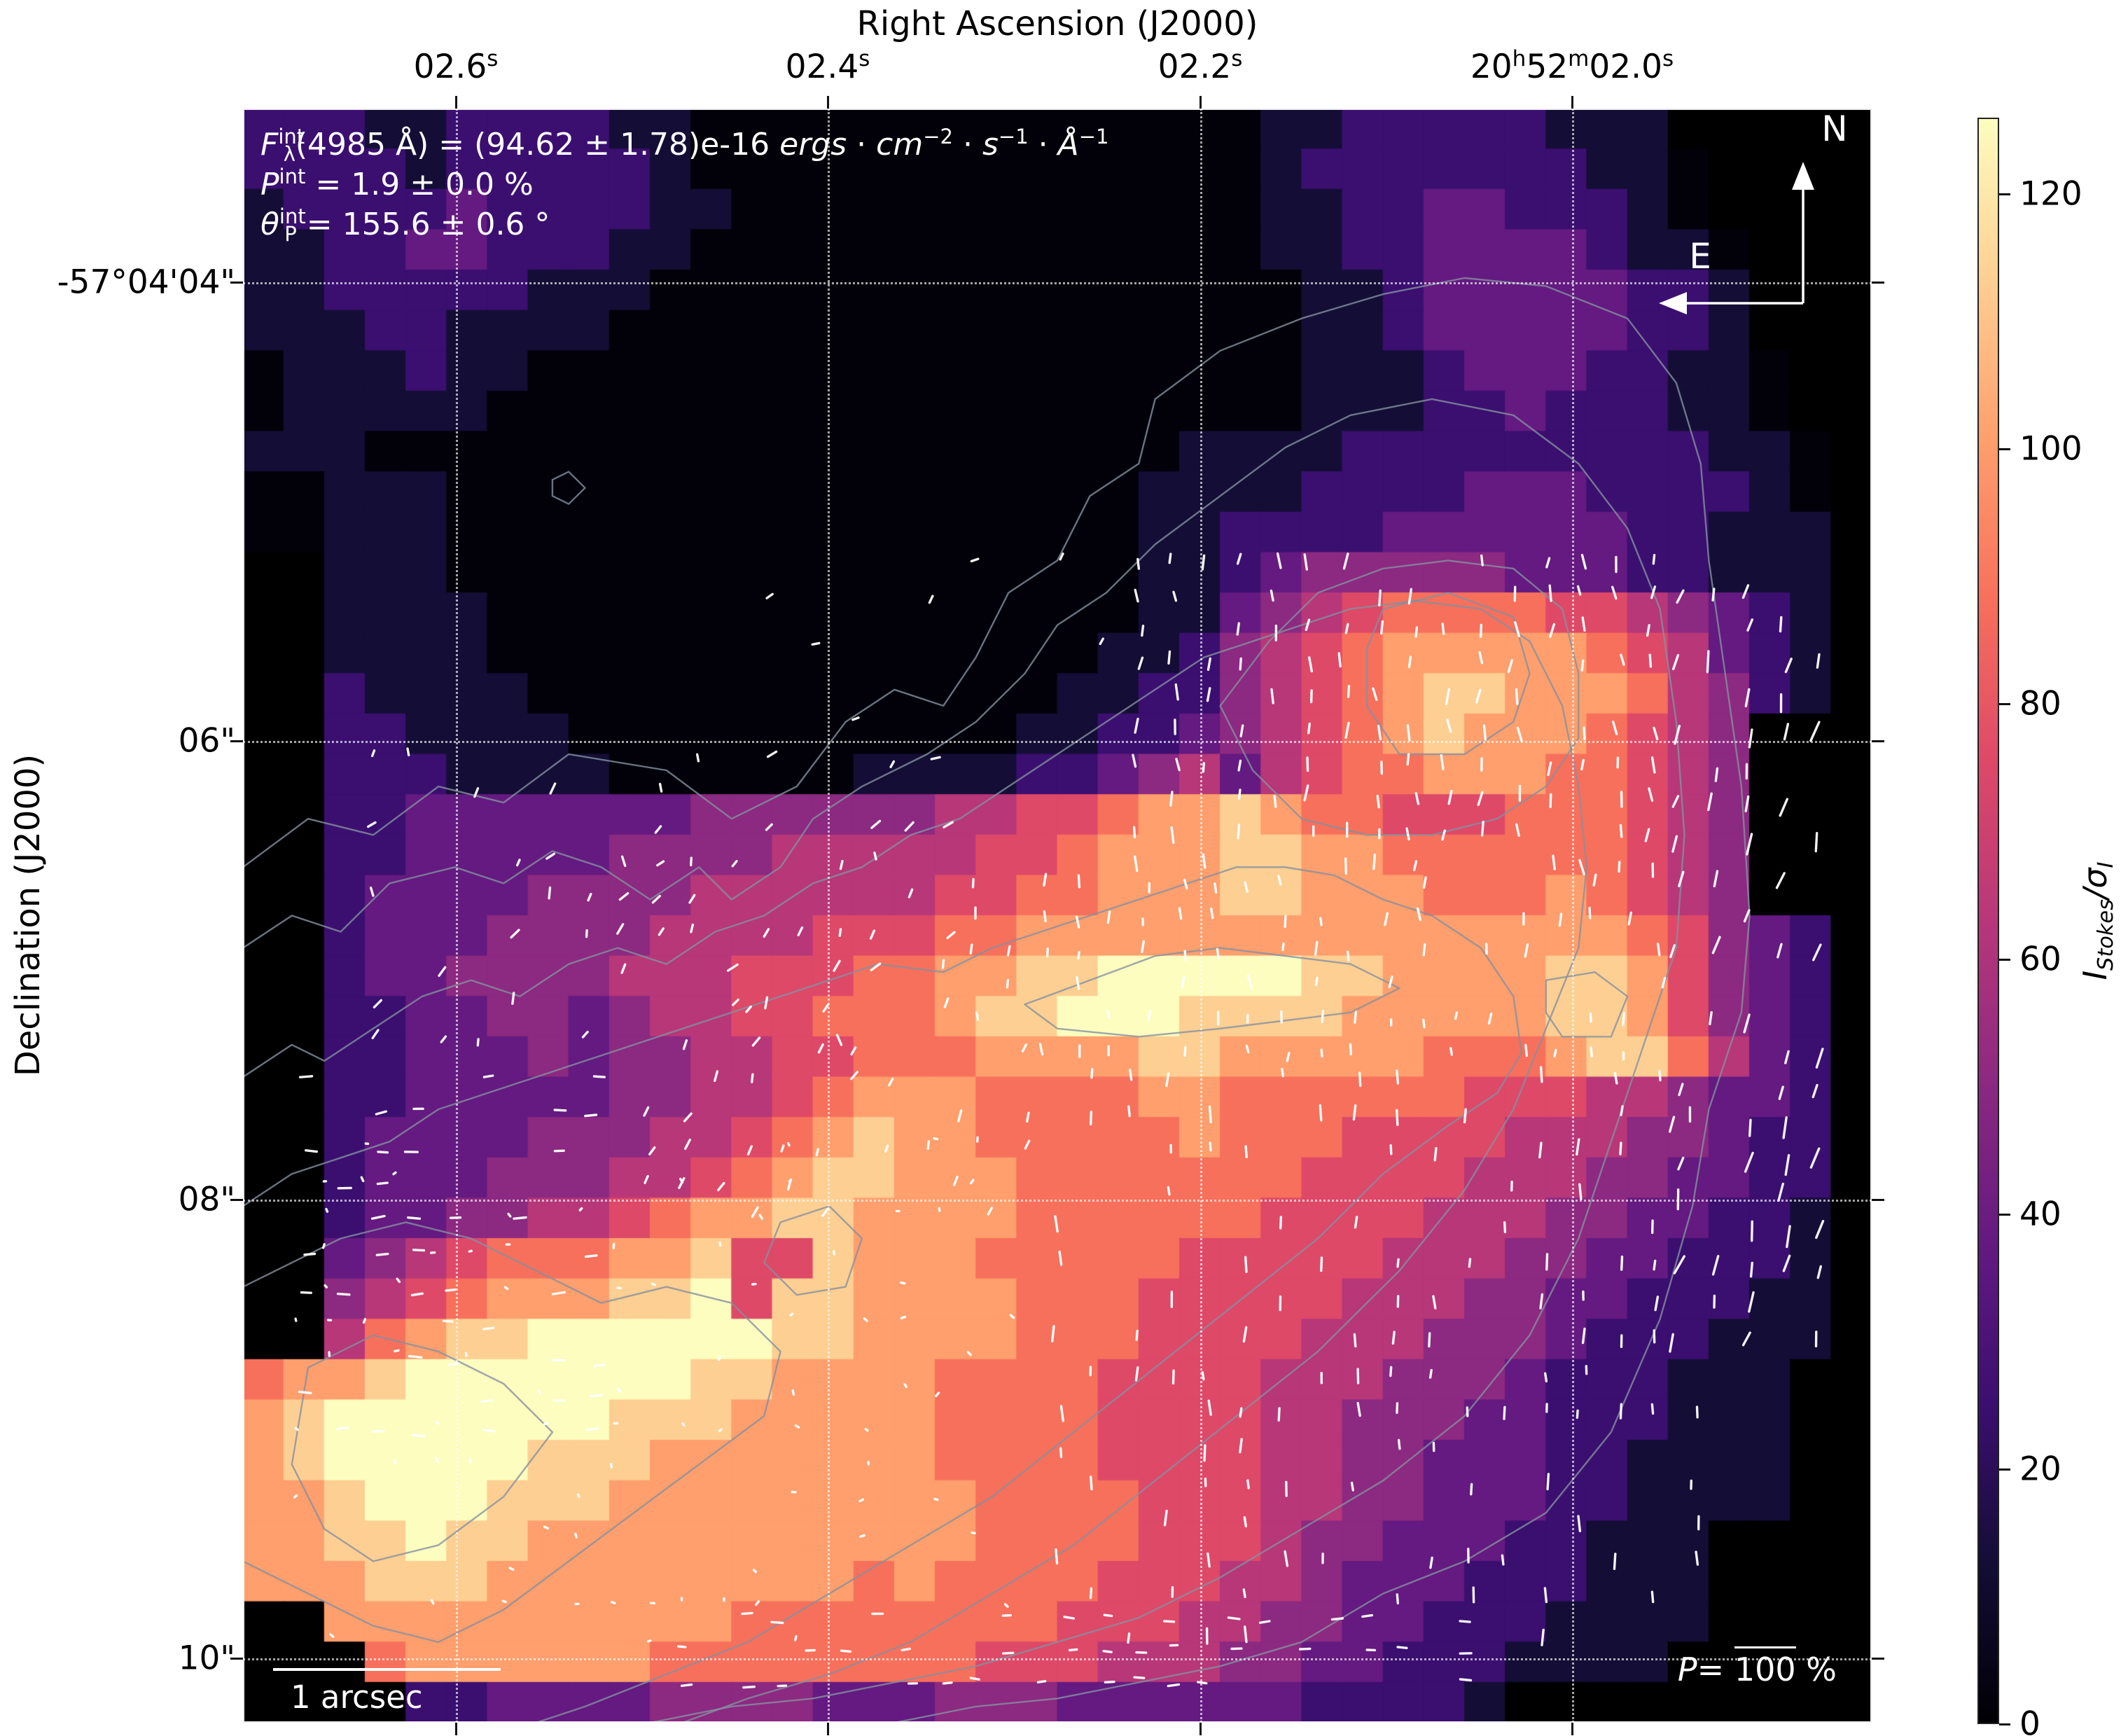 This screenshot has height=1736, width=2121. I want to click on colorbar-tick-label-0: 0, so click(2030, 1720).